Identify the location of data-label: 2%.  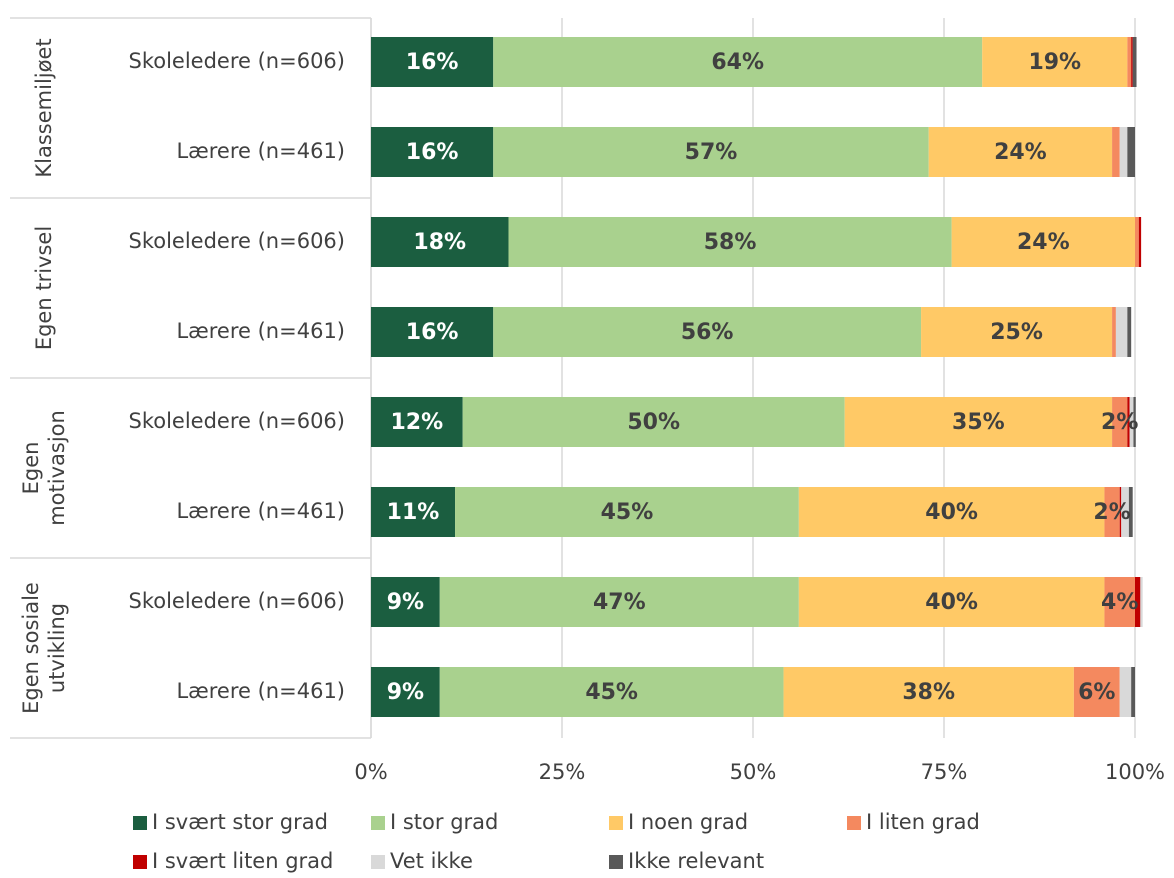
(1119, 422).